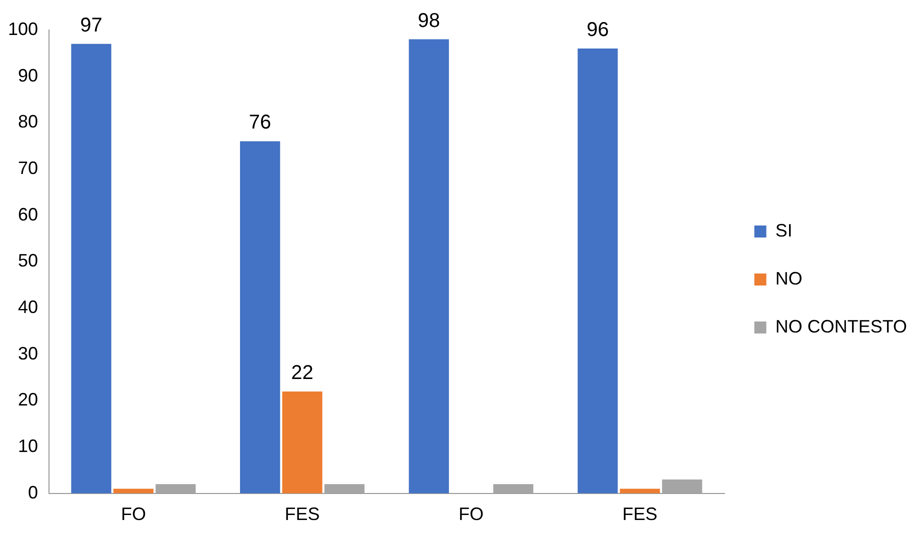  What do you see at coordinates (841, 326) in the screenshot?
I see `legend-label: NO CONTESTO` at bounding box center [841, 326].